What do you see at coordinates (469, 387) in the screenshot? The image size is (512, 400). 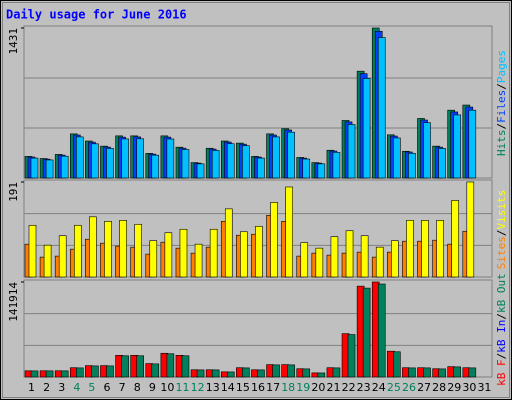 I see `x-tick-label: 30` at bounding box center [469, 387].